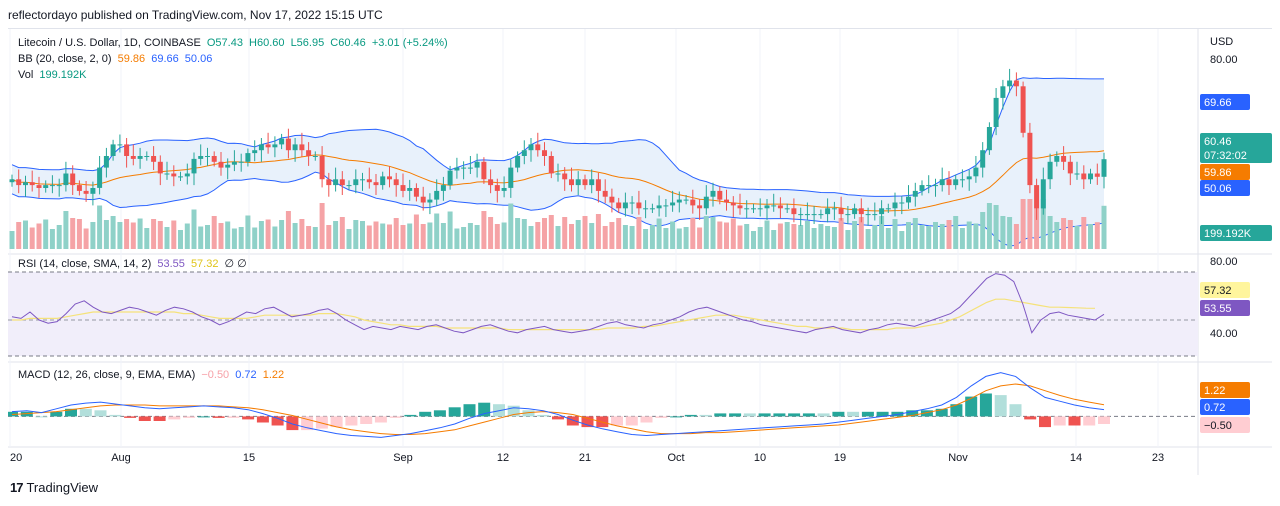 The image size is (1280, 506). I want to click on badge-price: 60.46, so click(1218, 142).